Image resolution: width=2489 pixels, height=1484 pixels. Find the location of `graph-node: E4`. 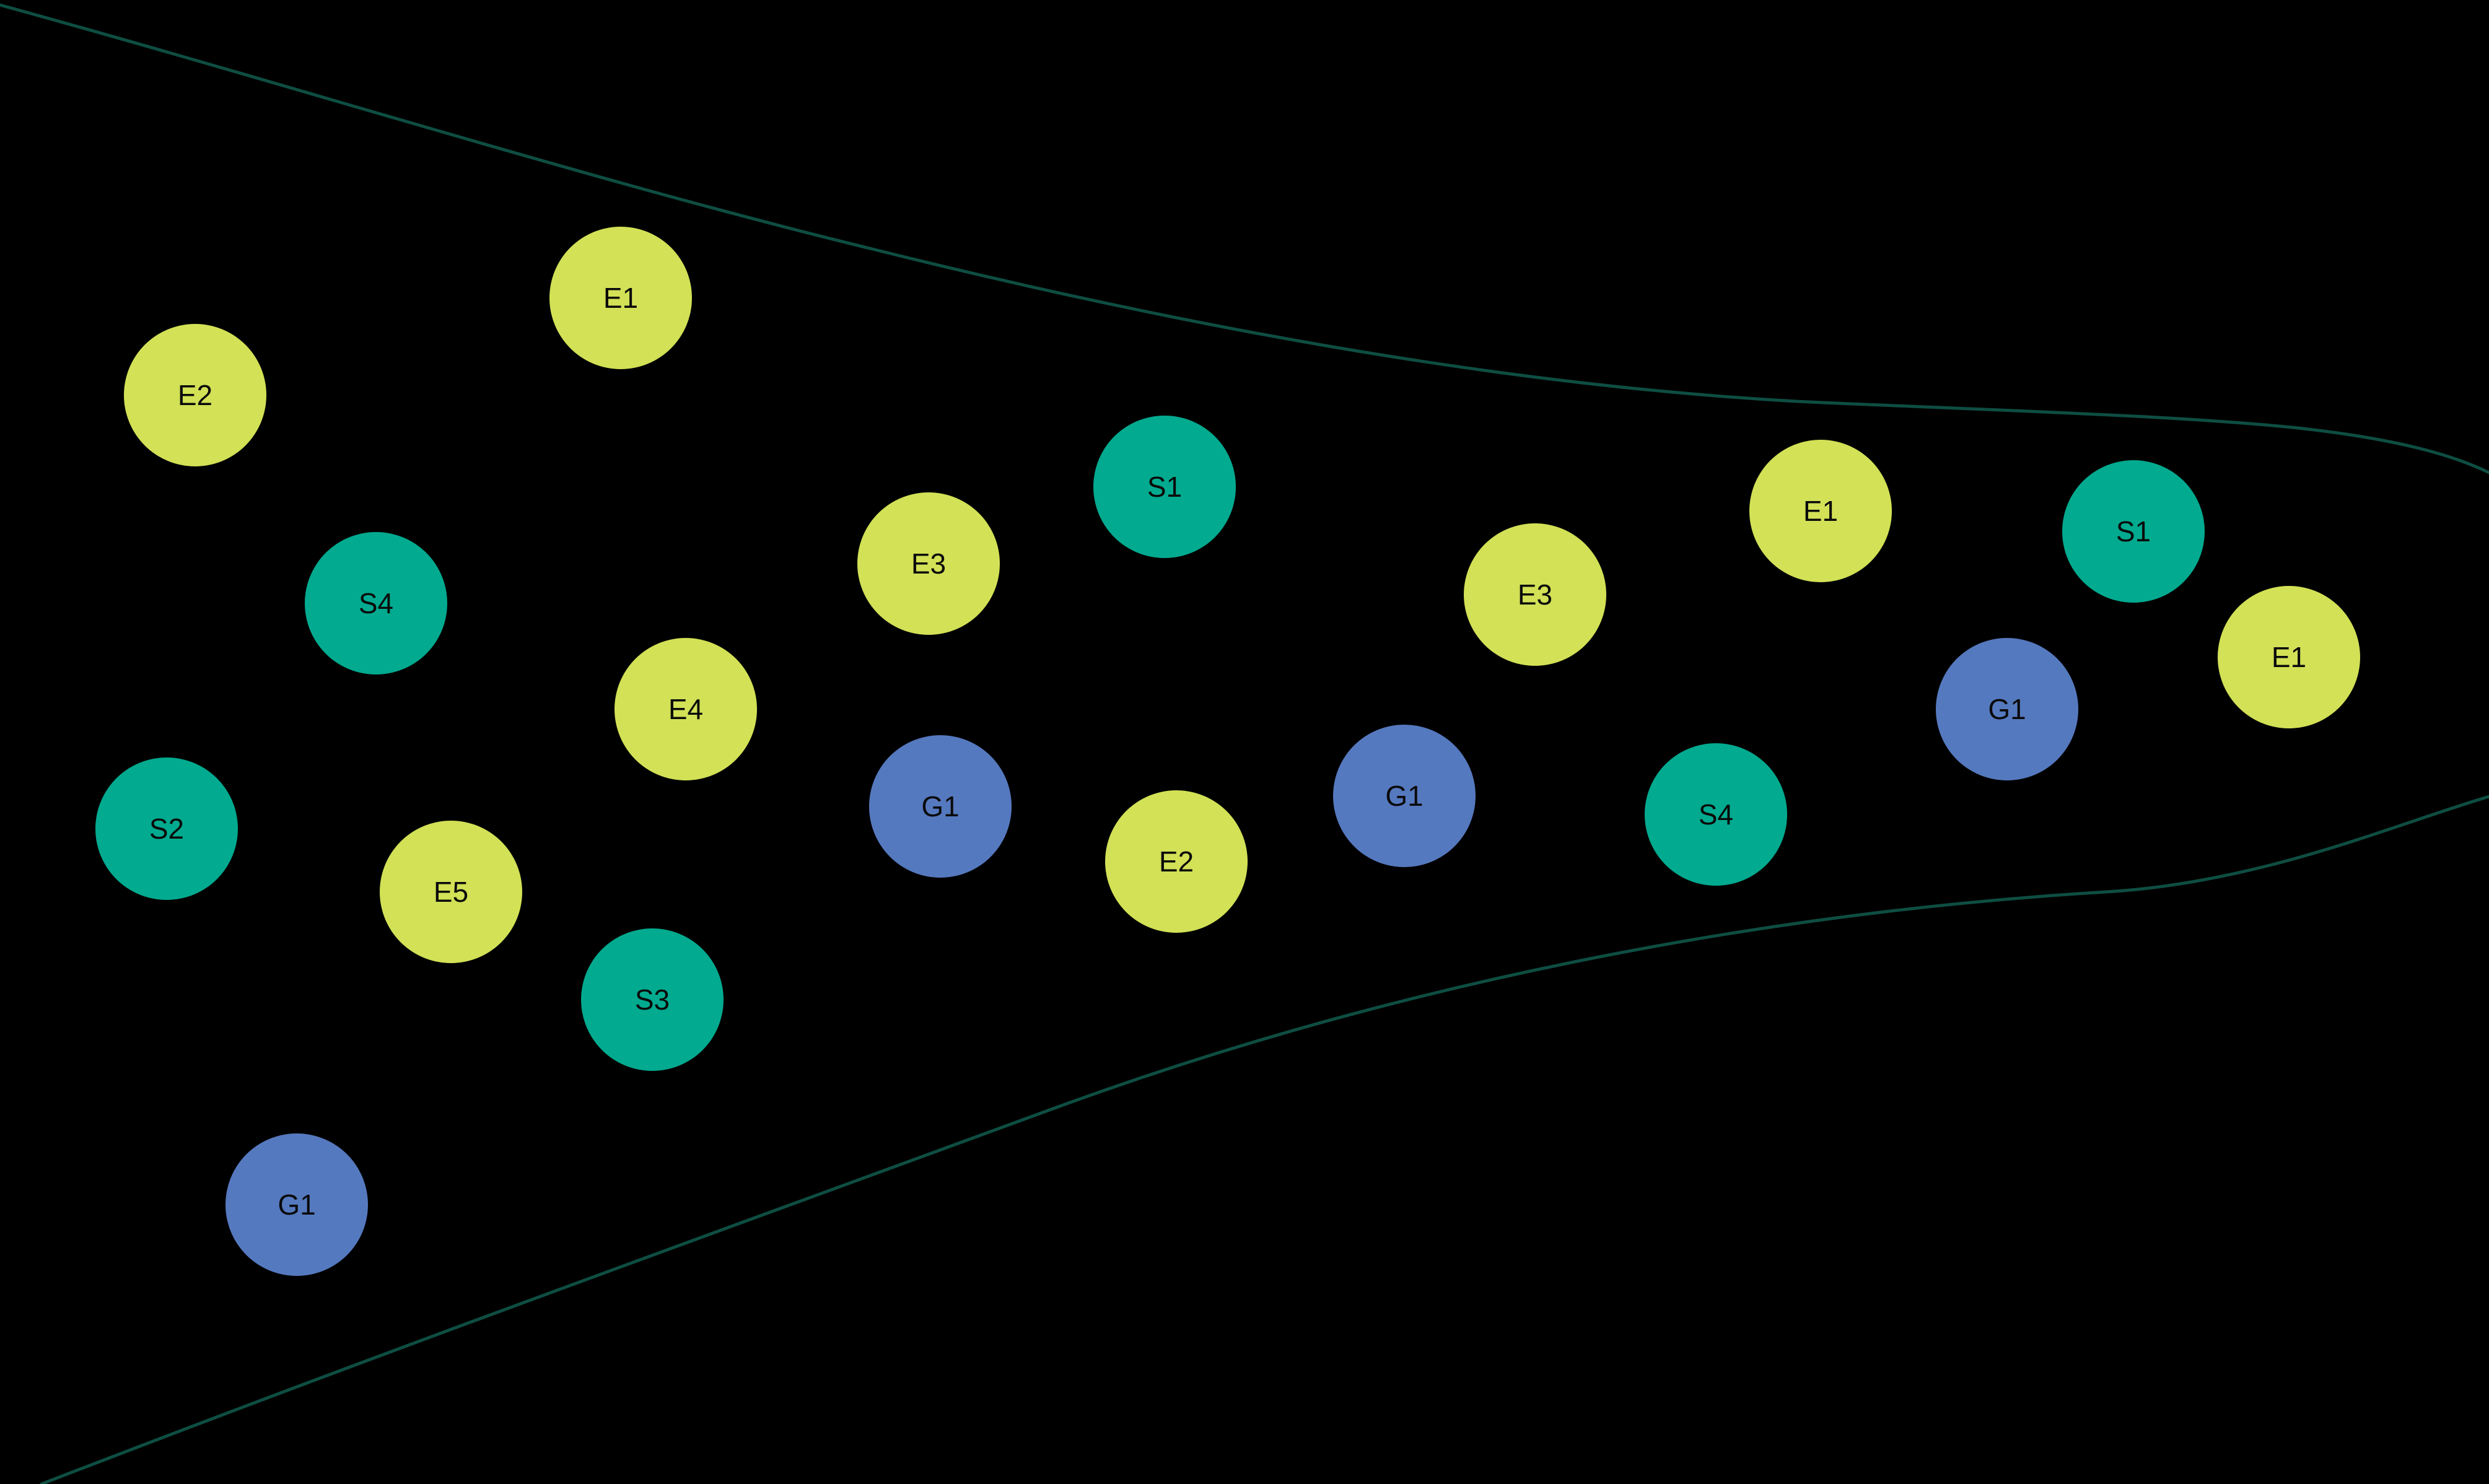

graph-node: E4 is located at coordinates (686, 709).